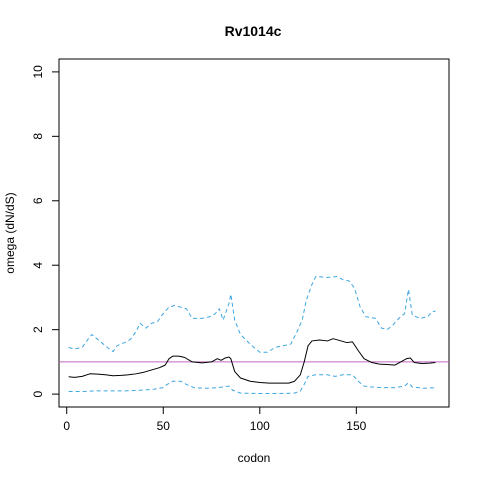 The width and height of the screenshot is (480, 480). I want to click on x-tick-label: 150, so click(356, 426).